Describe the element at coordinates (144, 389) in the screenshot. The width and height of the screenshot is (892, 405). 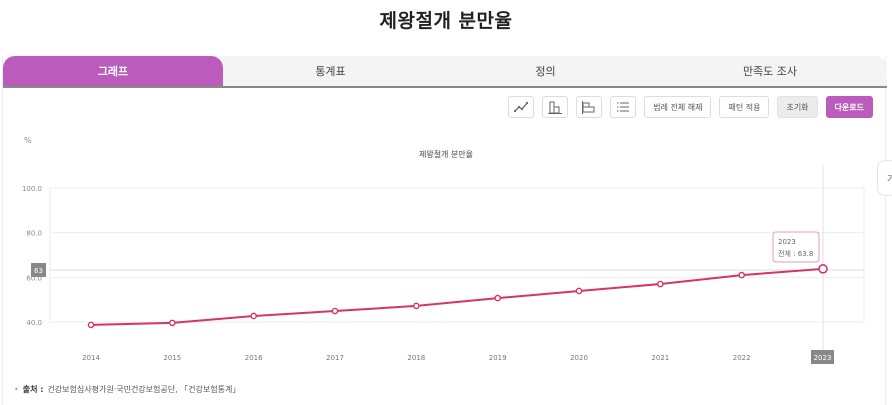
I see `source-text: 건강보험심사평가원·국민건강보험공단, 「건강보험통계」` at that location.